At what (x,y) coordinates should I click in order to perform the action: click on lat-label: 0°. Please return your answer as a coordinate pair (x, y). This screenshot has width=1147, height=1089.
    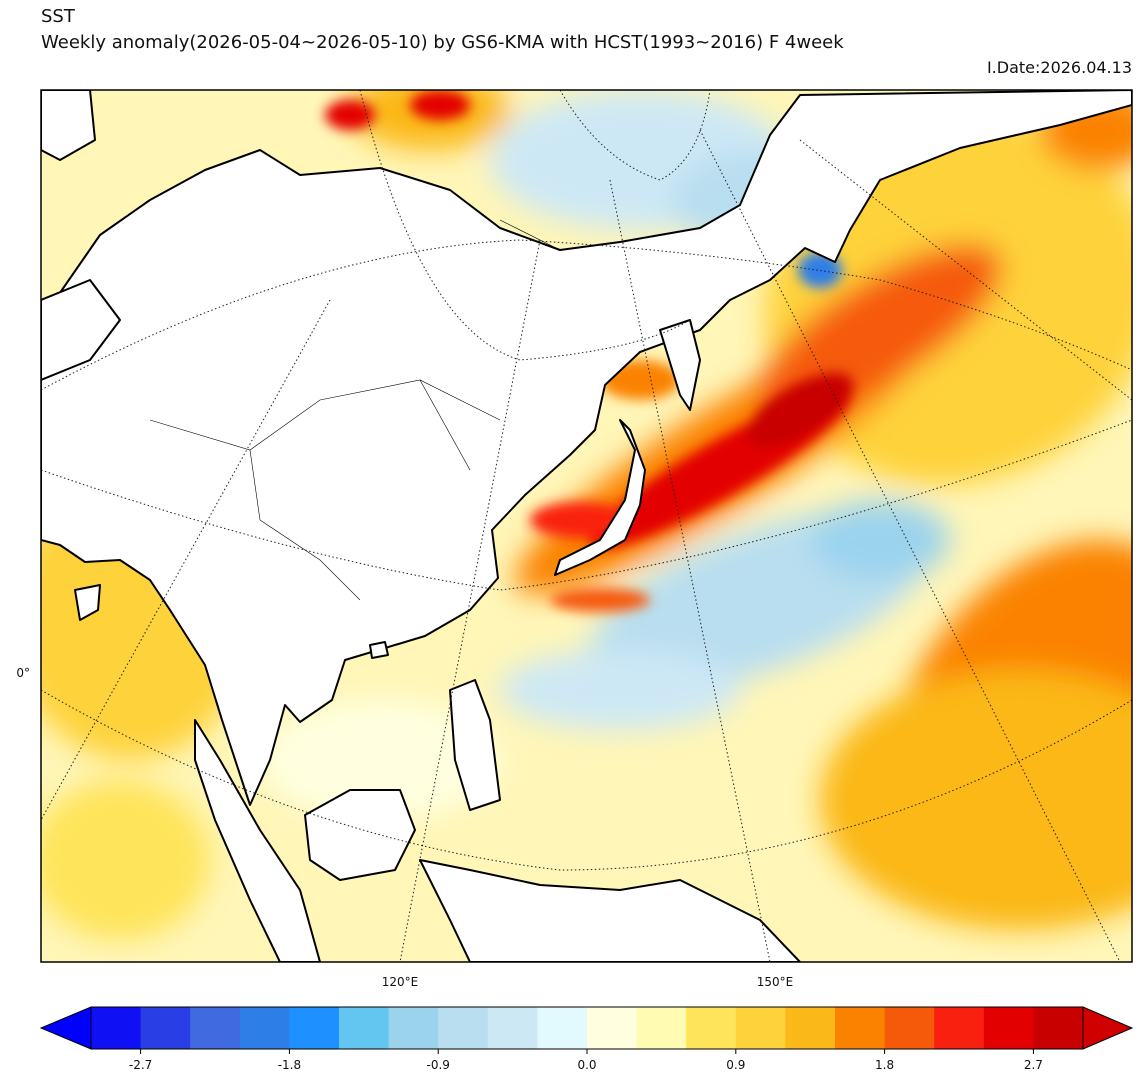
    Looking at the image, I should click on (23, 673).